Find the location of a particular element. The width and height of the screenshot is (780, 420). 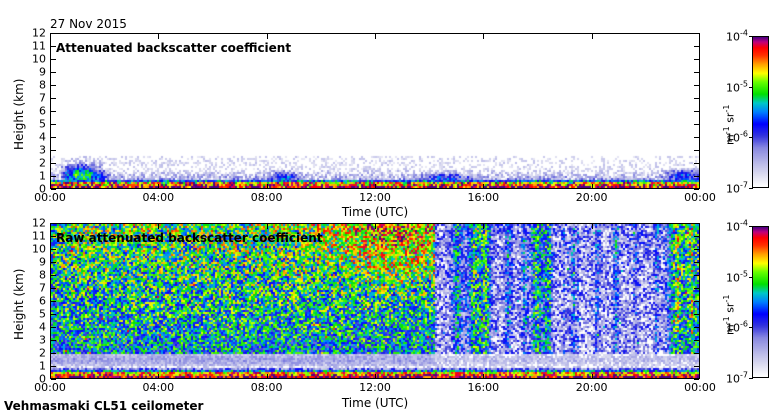

y-tick-label: 3 is located at coordinates (42, 340).